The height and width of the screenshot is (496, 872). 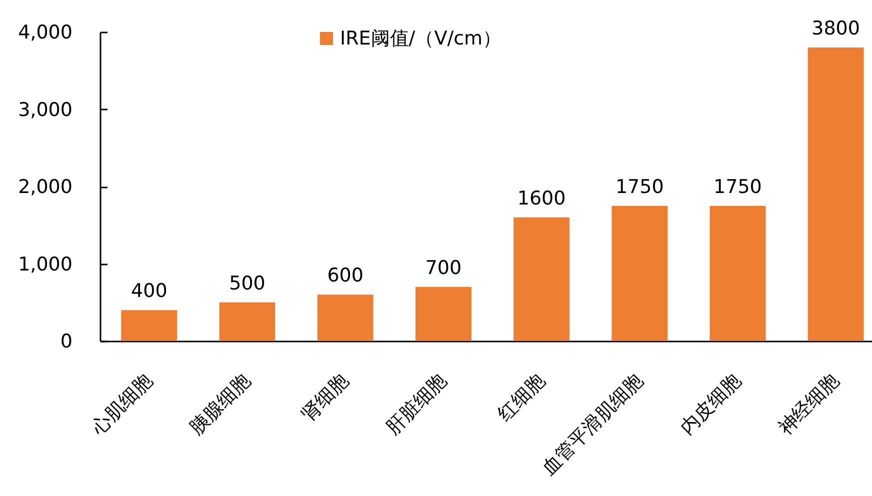 I want to click on data-label: 3800, so click(x=836, y=28).